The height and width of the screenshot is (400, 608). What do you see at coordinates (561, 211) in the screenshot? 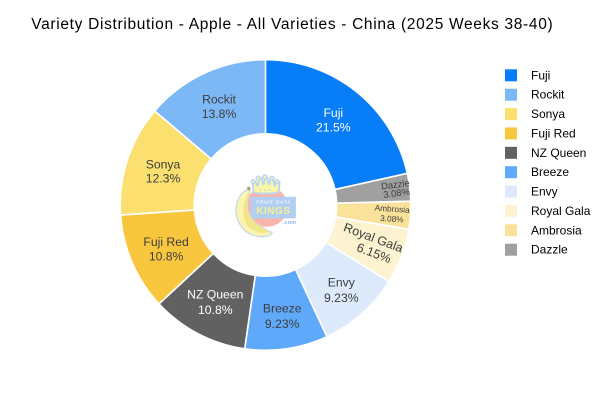
I see `svg-text: Royal Gala` at bounding box center [561, 211].